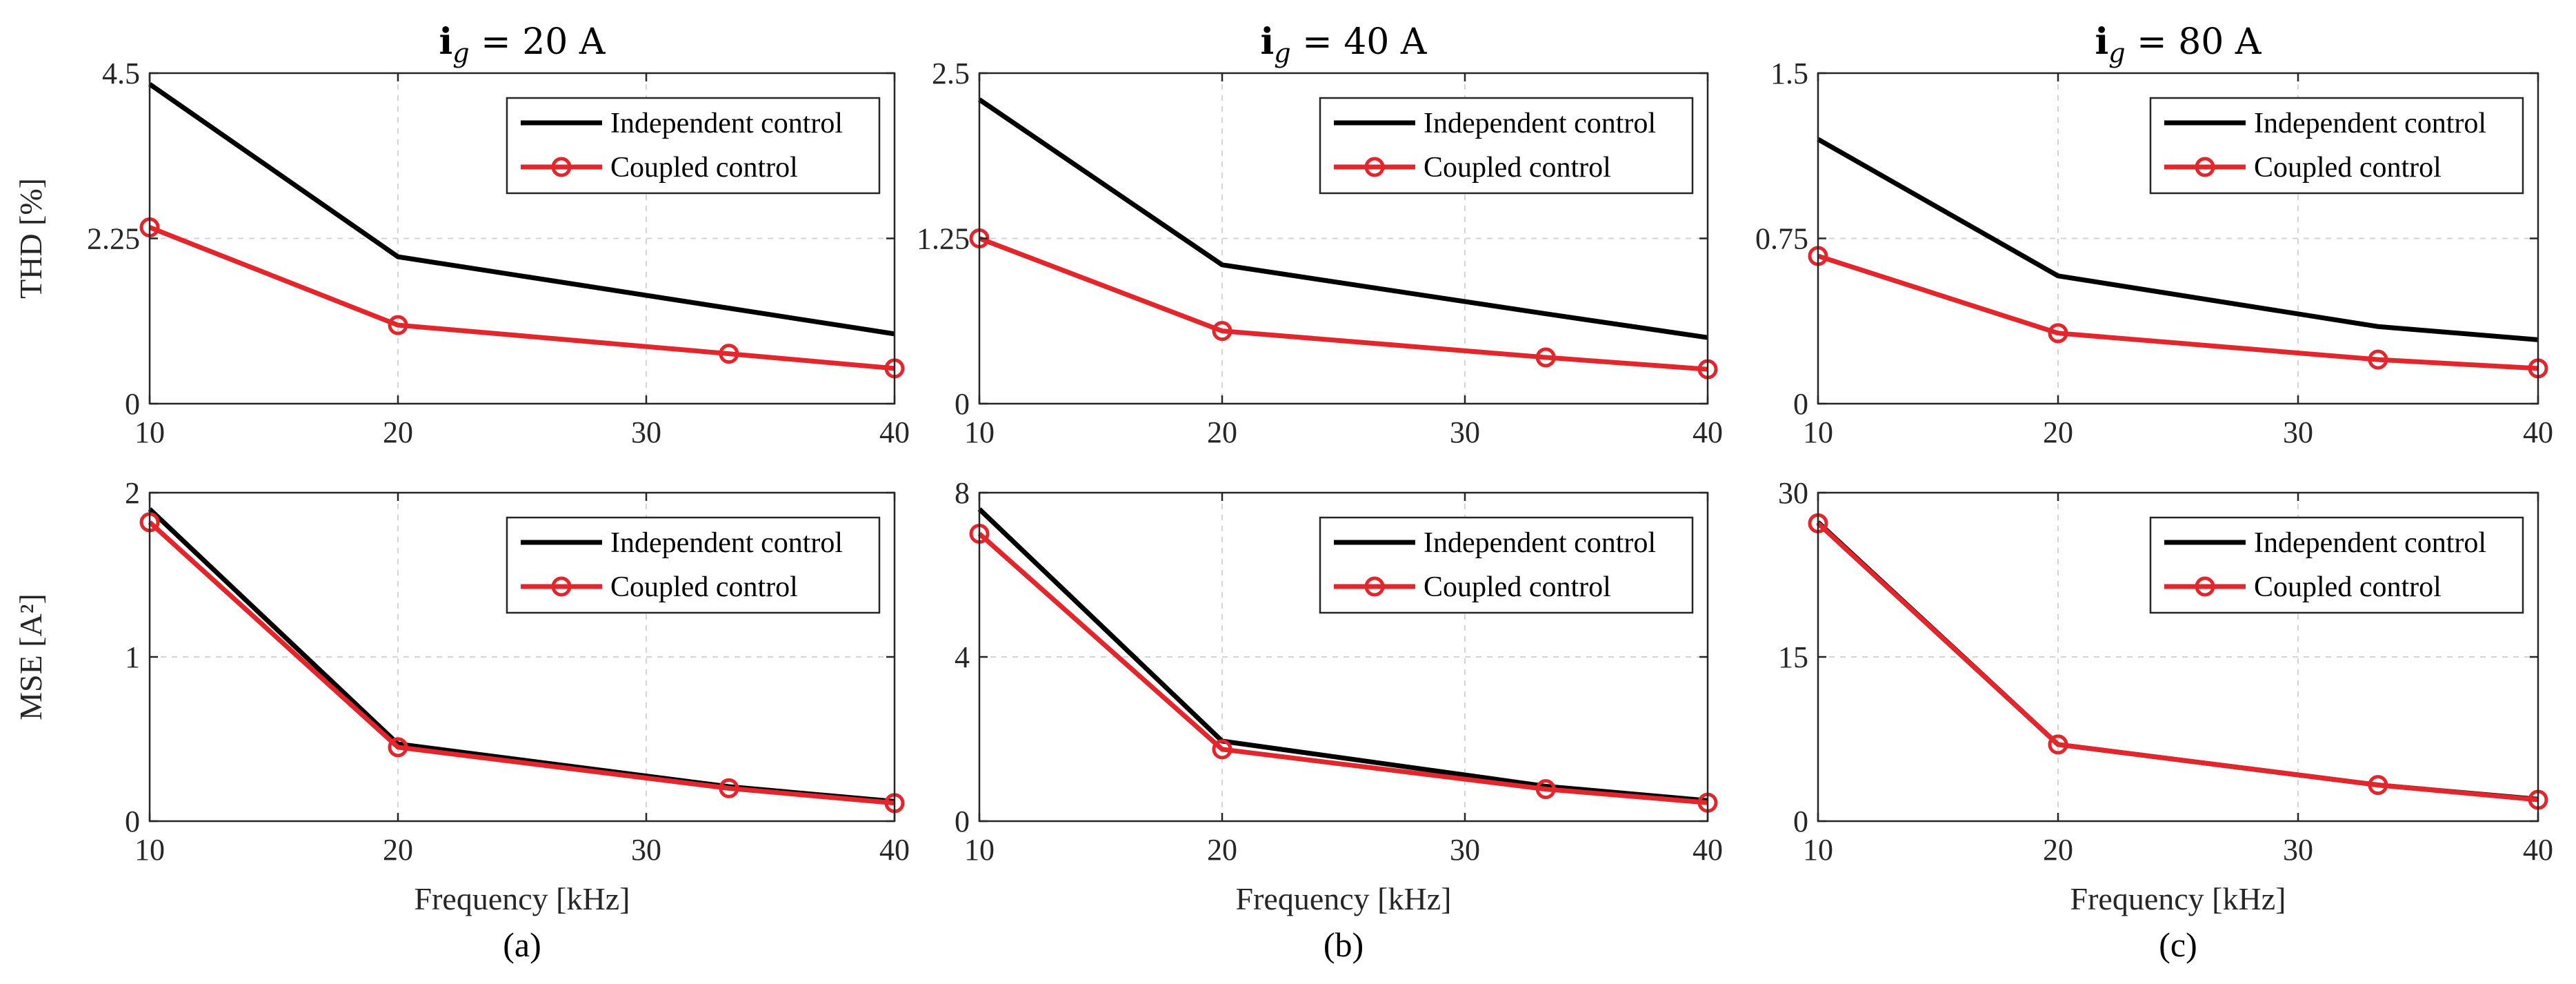 The image size is (2576, 984). I want to click on panel-title: ig = 80 A, so click(2178, 44).